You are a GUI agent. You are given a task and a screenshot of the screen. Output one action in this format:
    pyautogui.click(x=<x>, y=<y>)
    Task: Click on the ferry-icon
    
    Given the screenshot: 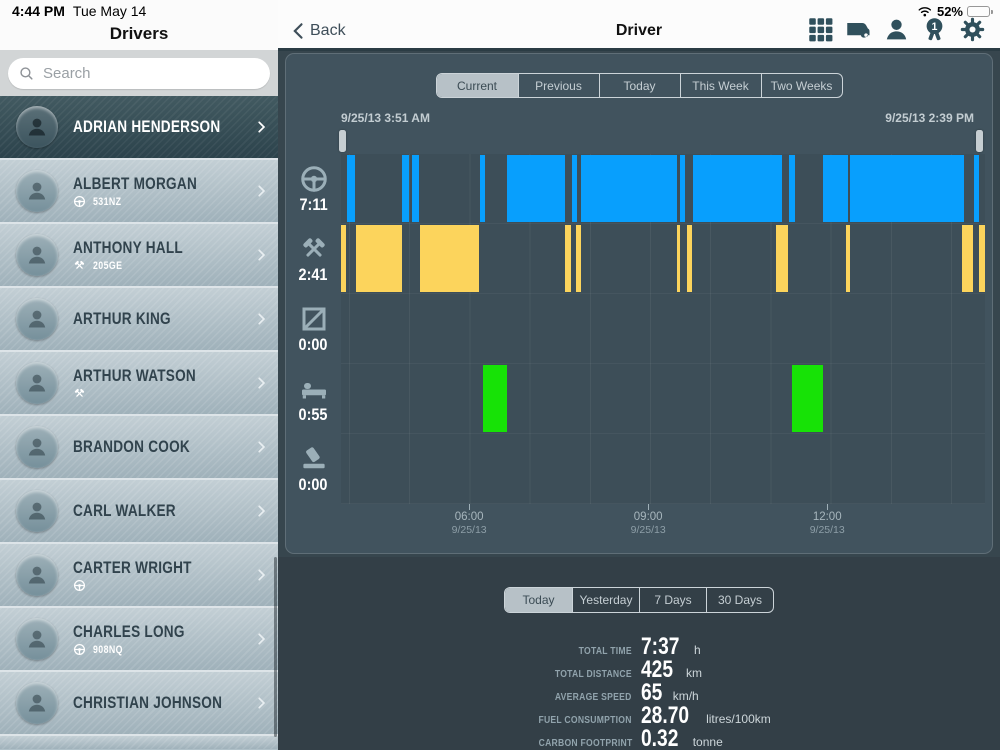 What is the action you would take?
    pyautogui.click(x=314, y=459)
    